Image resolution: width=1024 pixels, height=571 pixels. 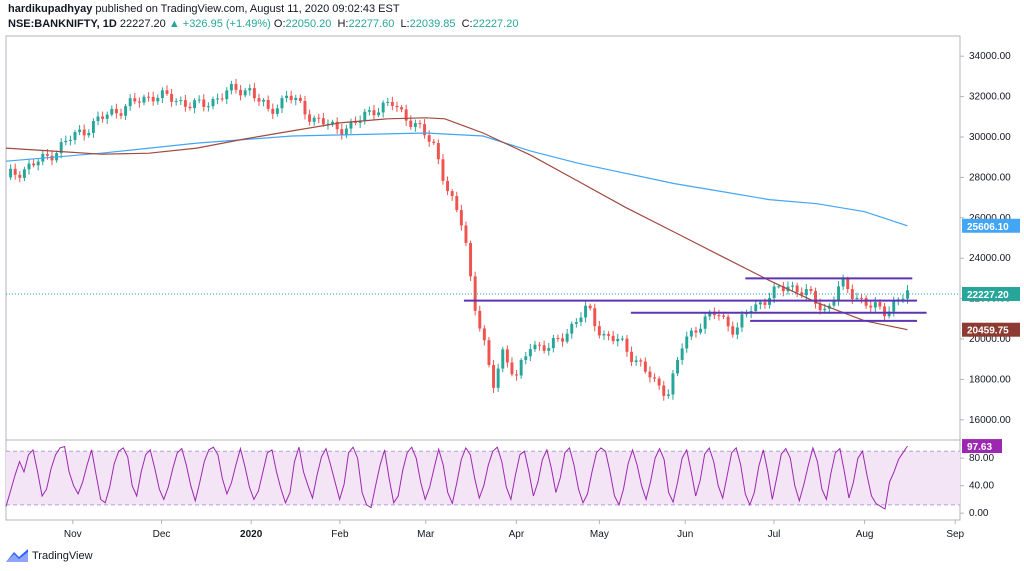 What do you see at coordinates (990, 379) in the screenshot?
I see `price-tick-label: 18000.00` at bounding box center [990, 379].